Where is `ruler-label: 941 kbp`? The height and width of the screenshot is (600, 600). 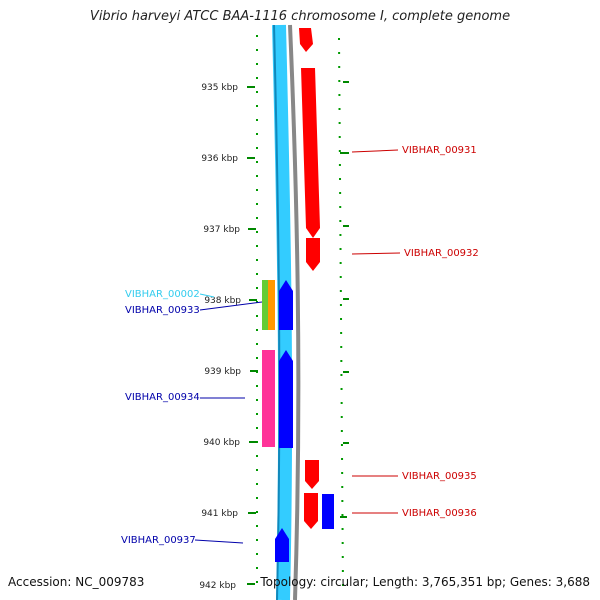
ruler-label: 941 kbp is located at coordinates (219, 514).